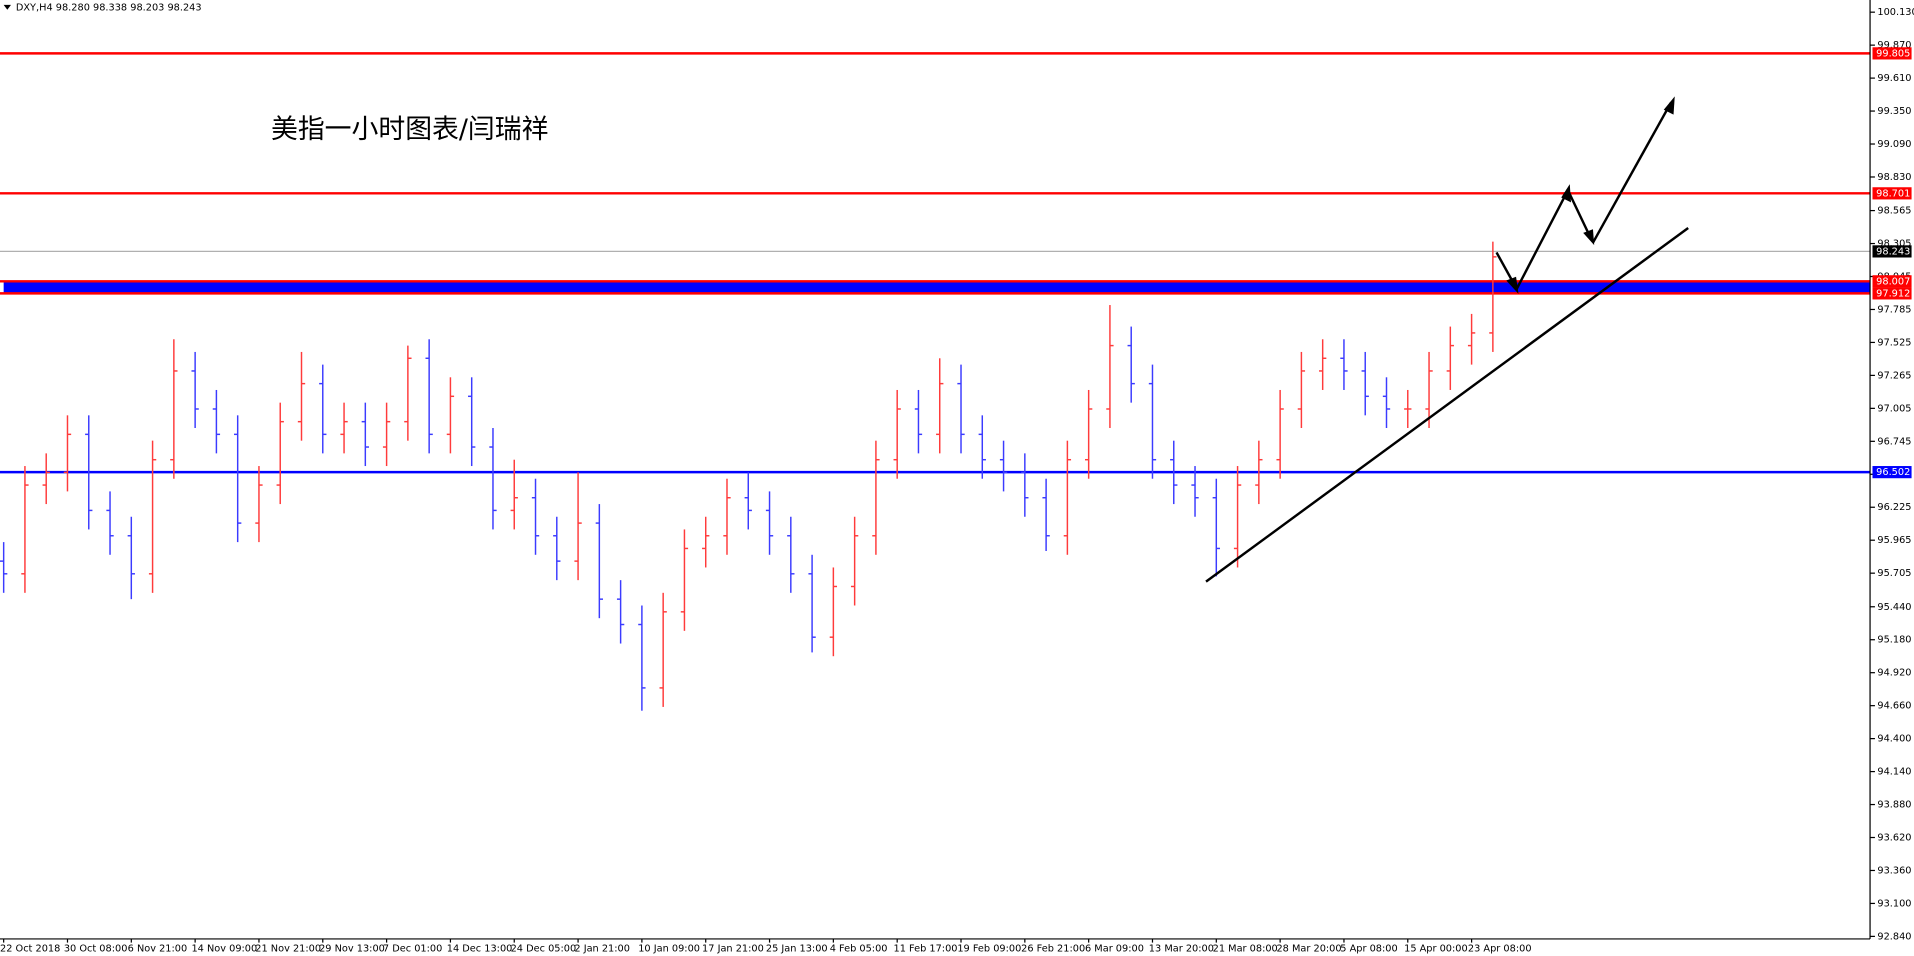  What do you see at coordinates (1894, 342) in the screenshot?
I see `y-tick-label: 97.525` at bounding box center [1894, 342].